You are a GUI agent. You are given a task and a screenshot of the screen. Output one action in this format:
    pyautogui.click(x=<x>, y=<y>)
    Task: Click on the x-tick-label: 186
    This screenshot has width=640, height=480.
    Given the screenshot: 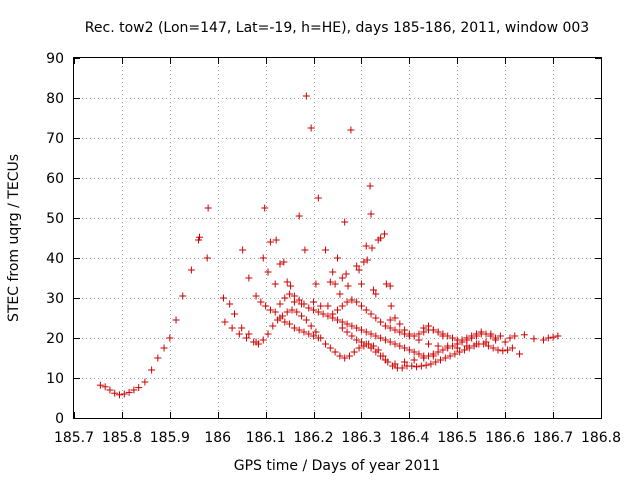 What is the action you would take?
    pyautogui.click(x=217, y=438)
    